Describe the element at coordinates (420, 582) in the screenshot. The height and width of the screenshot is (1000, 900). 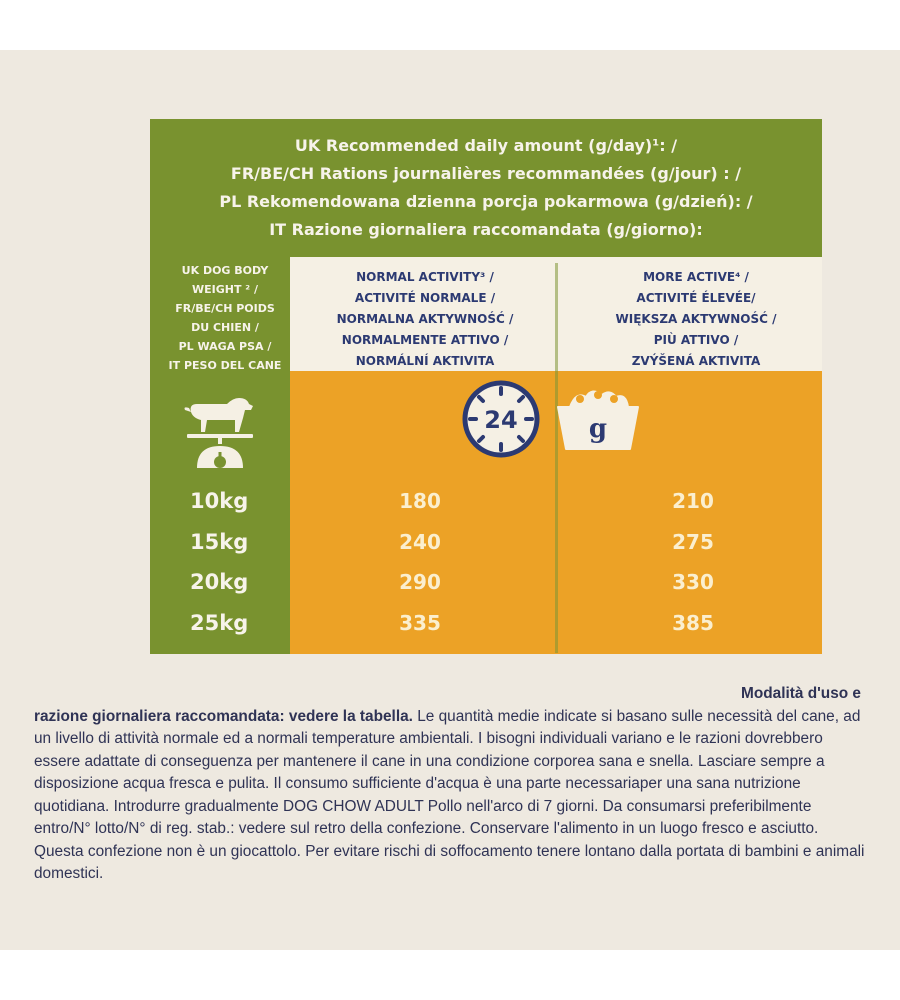
I see `row-normal-amount: 290` at that location.